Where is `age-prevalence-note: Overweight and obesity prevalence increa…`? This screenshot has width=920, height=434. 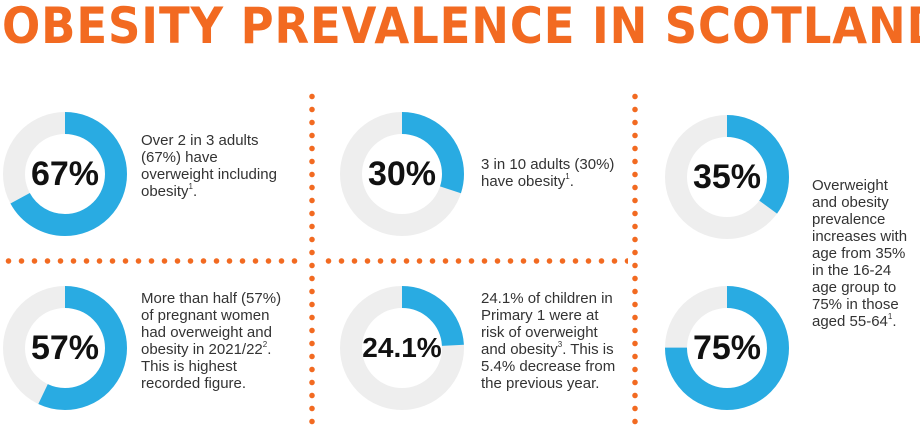 age-prevalence-note: Overweight and obesity prevalence increa… is located at coordinates (860, 253).